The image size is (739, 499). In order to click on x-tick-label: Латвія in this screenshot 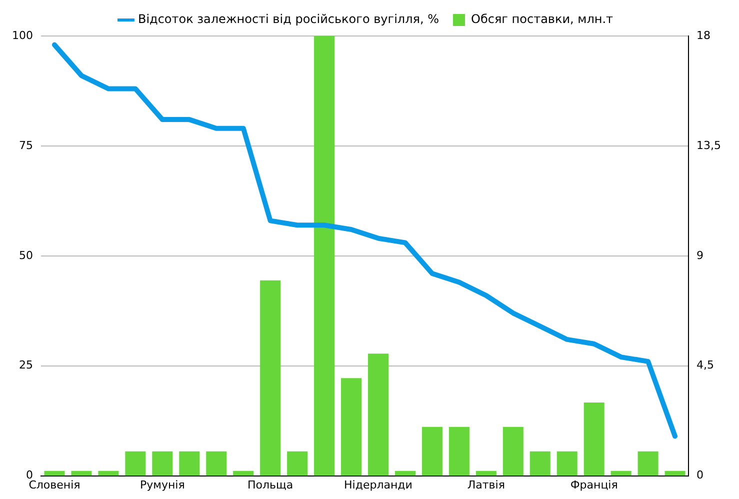, I will do `click(486, 485)`.